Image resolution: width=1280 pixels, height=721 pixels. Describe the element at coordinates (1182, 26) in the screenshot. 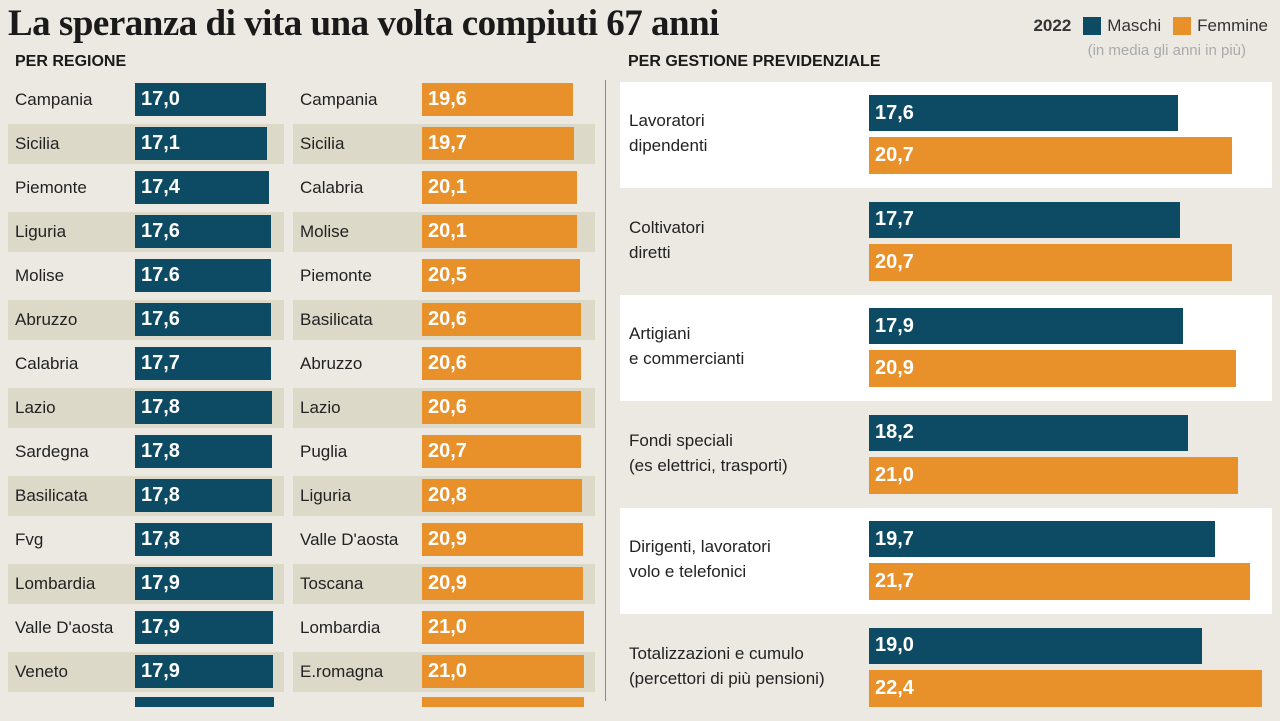

I see `legend-female-swatch` at that location.